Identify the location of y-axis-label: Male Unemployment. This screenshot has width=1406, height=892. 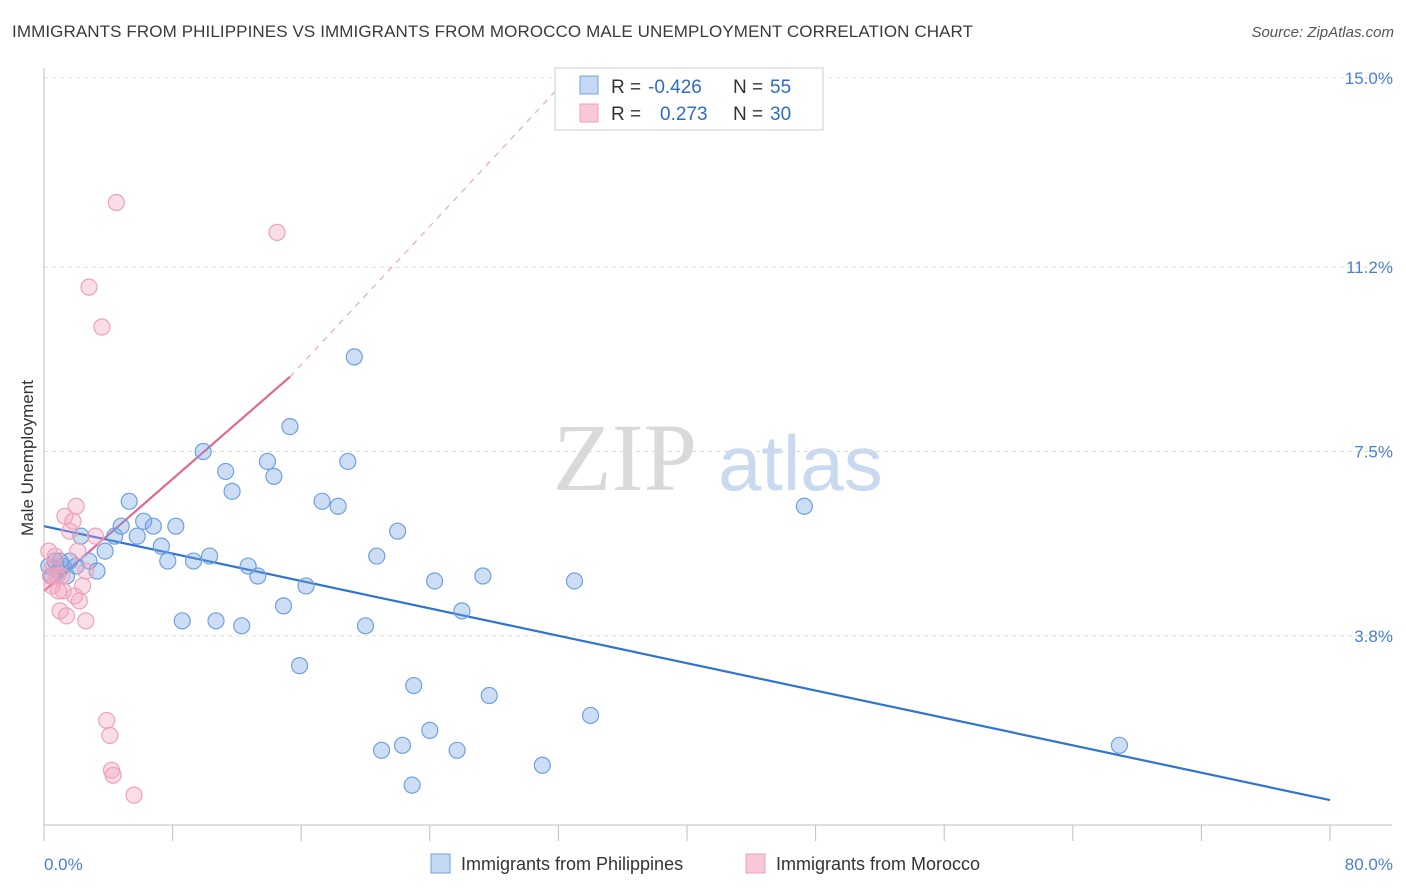
(27, 458).